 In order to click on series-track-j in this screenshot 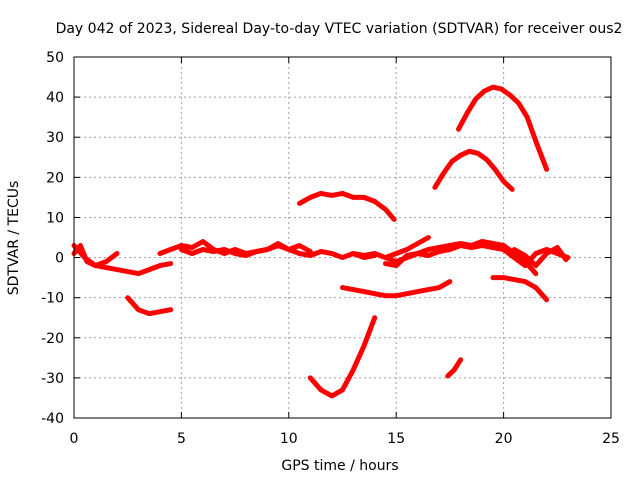, I will do `click(461, 258)`.